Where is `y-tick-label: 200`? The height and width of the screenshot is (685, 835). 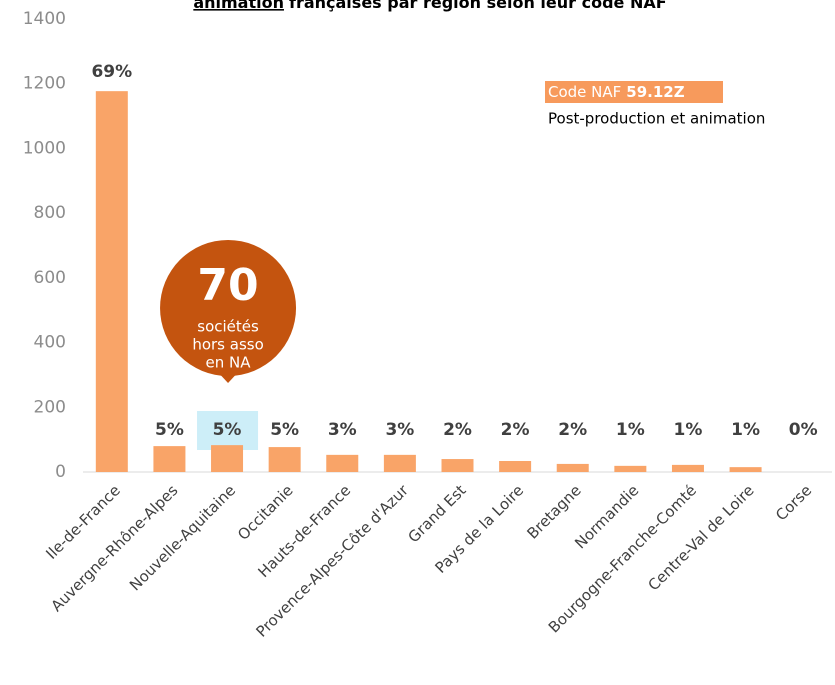 y-tick-label: 200 is located at coordinates (50, 407).